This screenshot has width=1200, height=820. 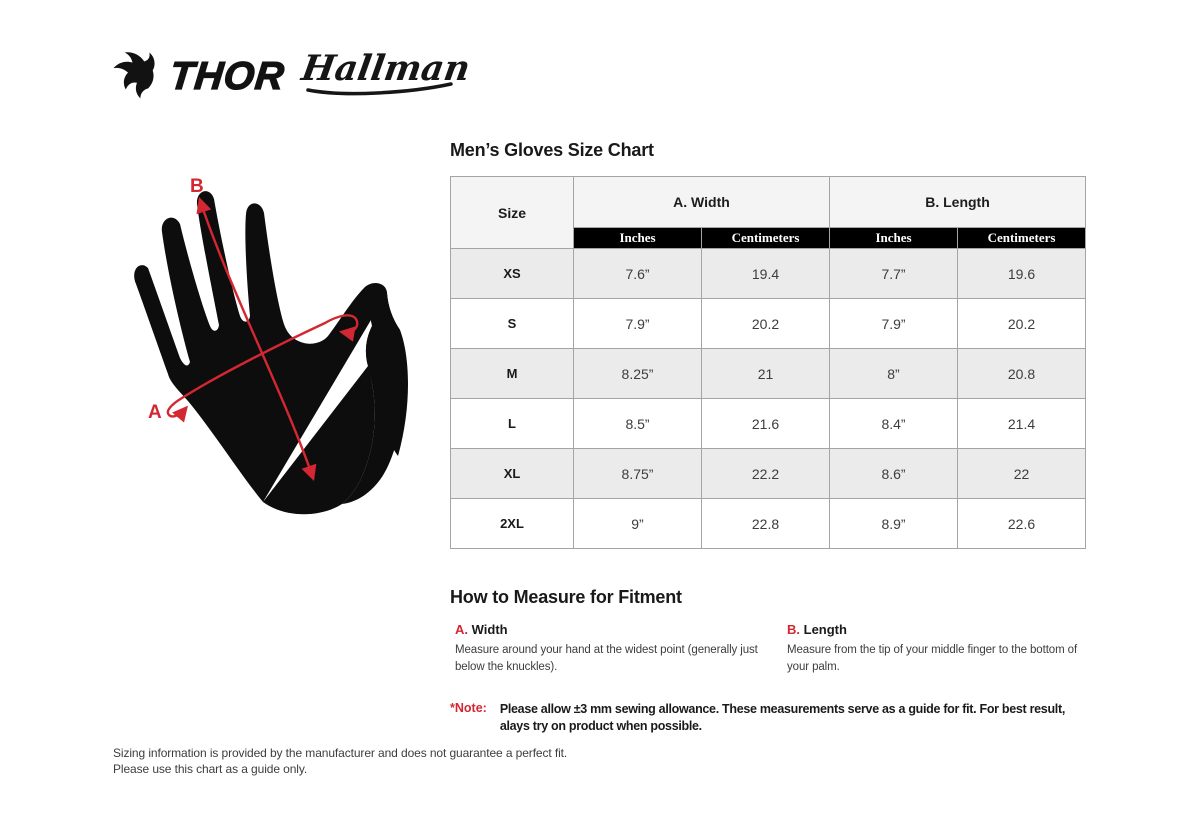 What do you see at coordinates (1021, 423) in the screenshot?
I see `length-cm: 21.4` at bounding box center [1021, 423].